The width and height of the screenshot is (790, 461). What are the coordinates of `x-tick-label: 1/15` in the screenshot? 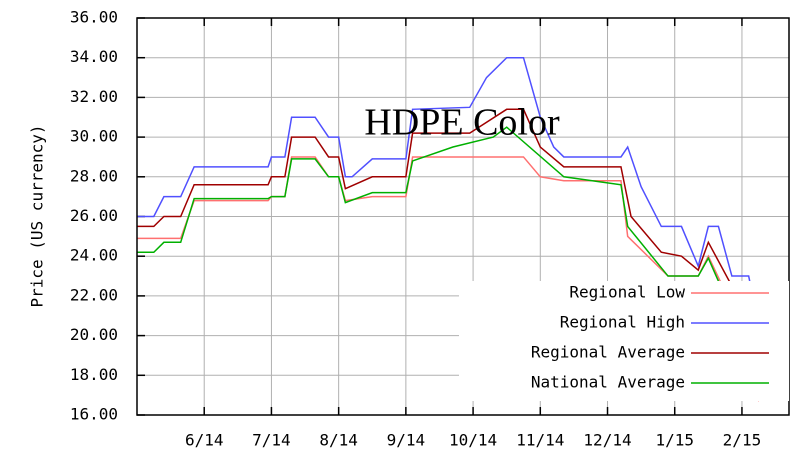 It's located at (674, 440).